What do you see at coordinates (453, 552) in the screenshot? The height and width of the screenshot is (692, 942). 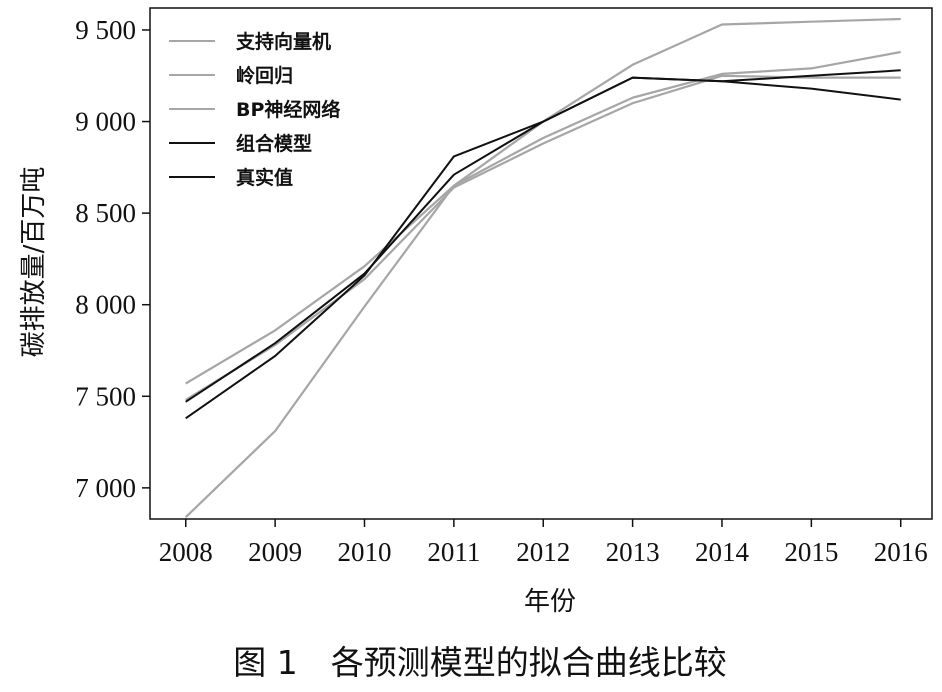 I see `x-tick-label: 2011` at bounding box center [453, 552].